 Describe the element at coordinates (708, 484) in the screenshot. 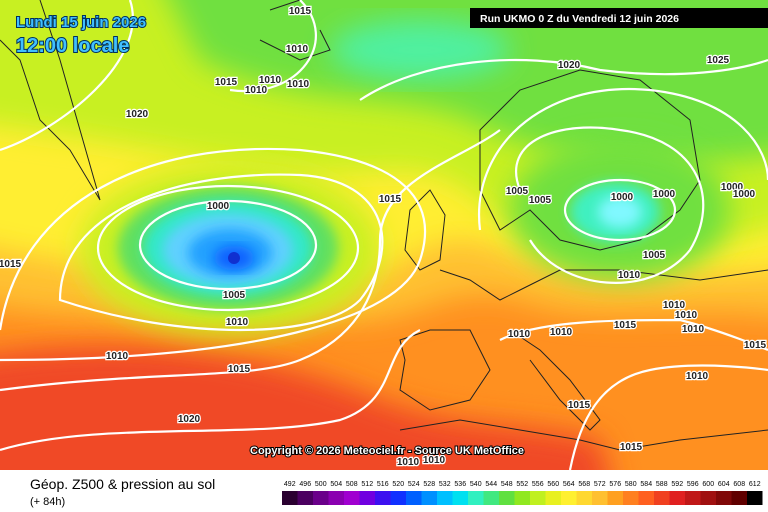

I see `scale-label: 600` at that location.